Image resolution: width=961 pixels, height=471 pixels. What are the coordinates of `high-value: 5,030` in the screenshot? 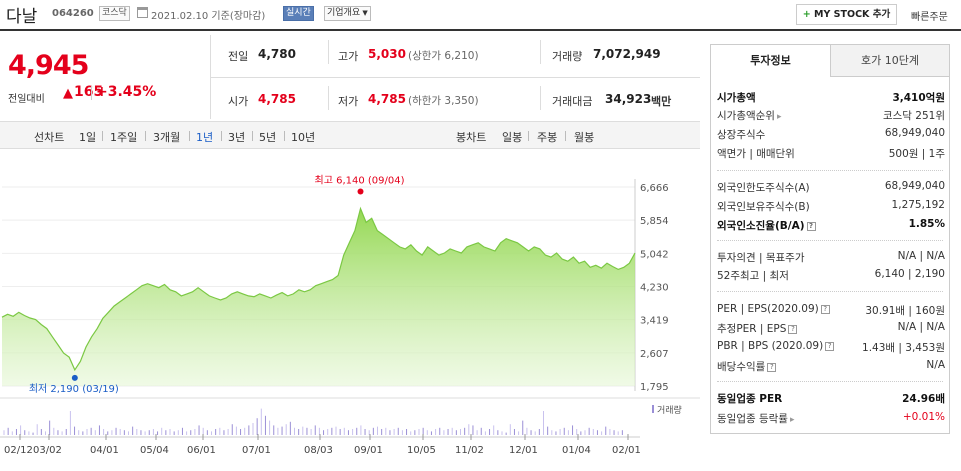 It's located at (387, 54).